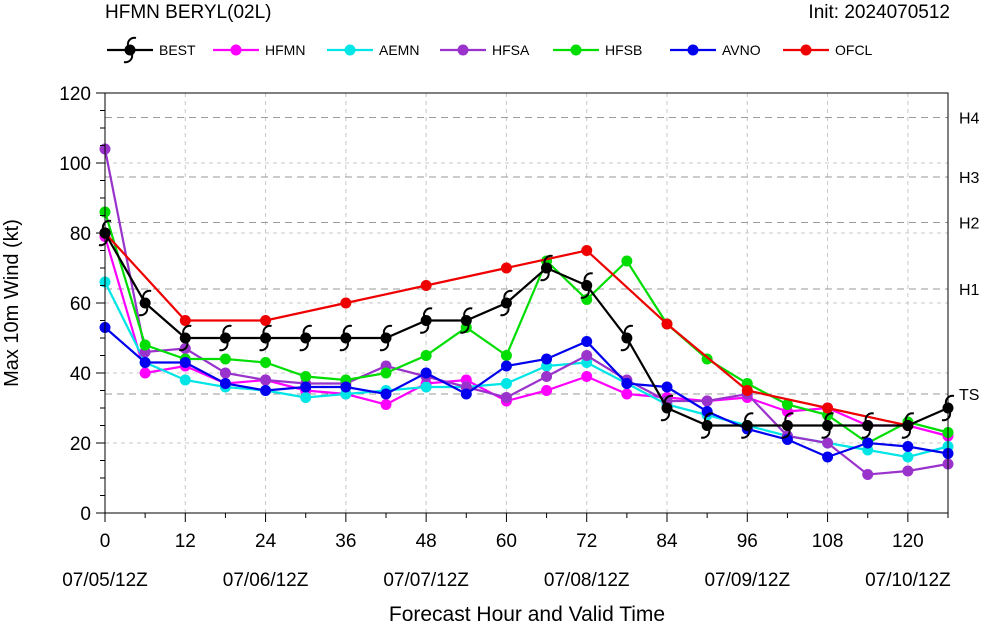 Image resolution: width=984 pixels, height=624 pixels. Describe the element at coordinates (806, 50) in the screenshot. I see `legend-marker-ofcl` at that location.